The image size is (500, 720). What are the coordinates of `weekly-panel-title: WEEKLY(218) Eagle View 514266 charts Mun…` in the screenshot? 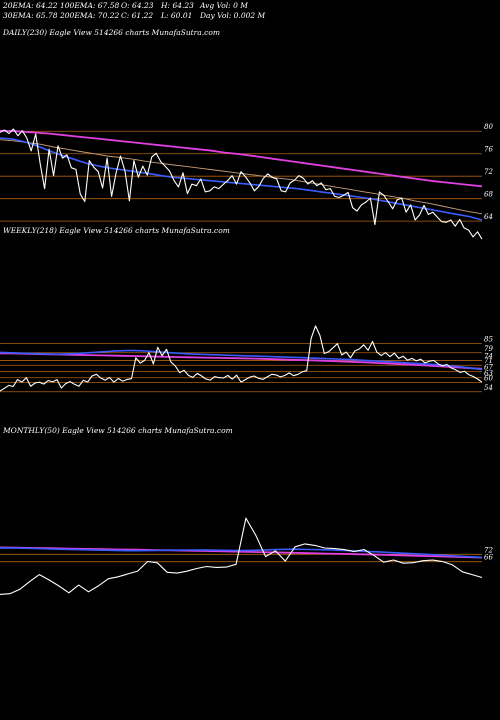 It's located at (116, 230).